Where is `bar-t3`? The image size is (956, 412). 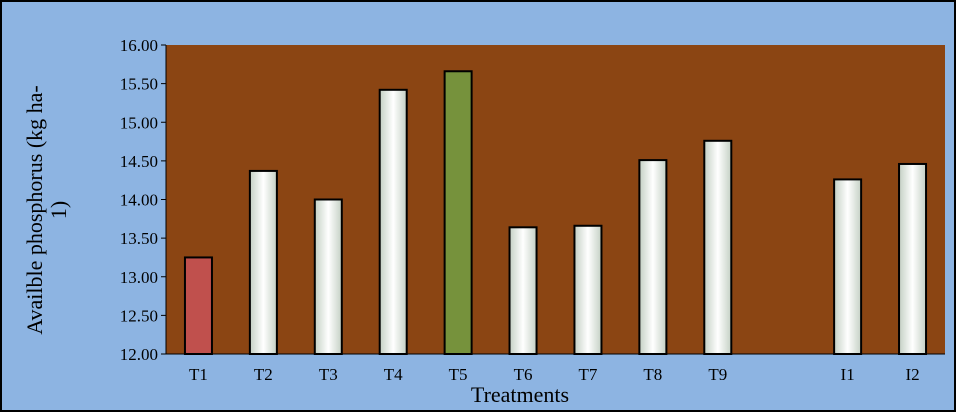 bar-t3 is located at coordinates (328, 276).